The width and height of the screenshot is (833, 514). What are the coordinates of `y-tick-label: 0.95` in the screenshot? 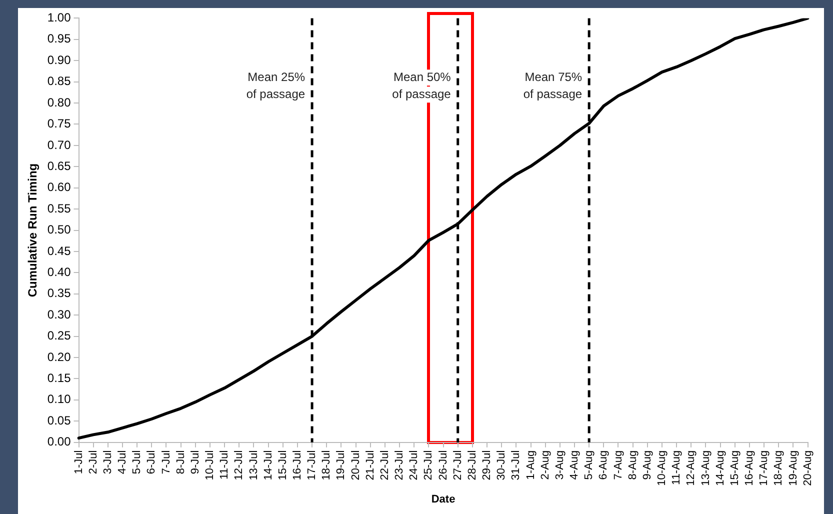 It's located at (59, 39).